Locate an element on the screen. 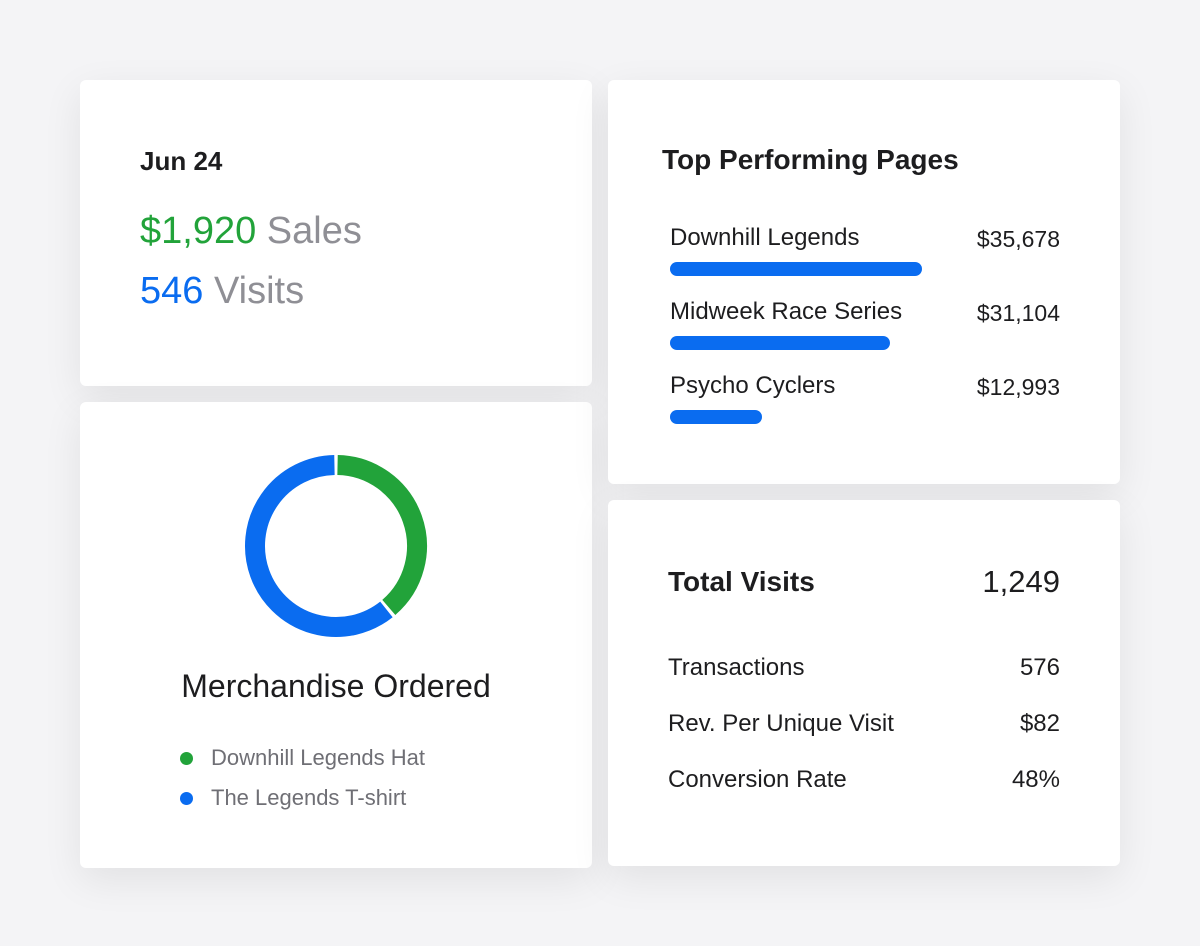  metric-value: $82 is located at coordinates (1039, 723).